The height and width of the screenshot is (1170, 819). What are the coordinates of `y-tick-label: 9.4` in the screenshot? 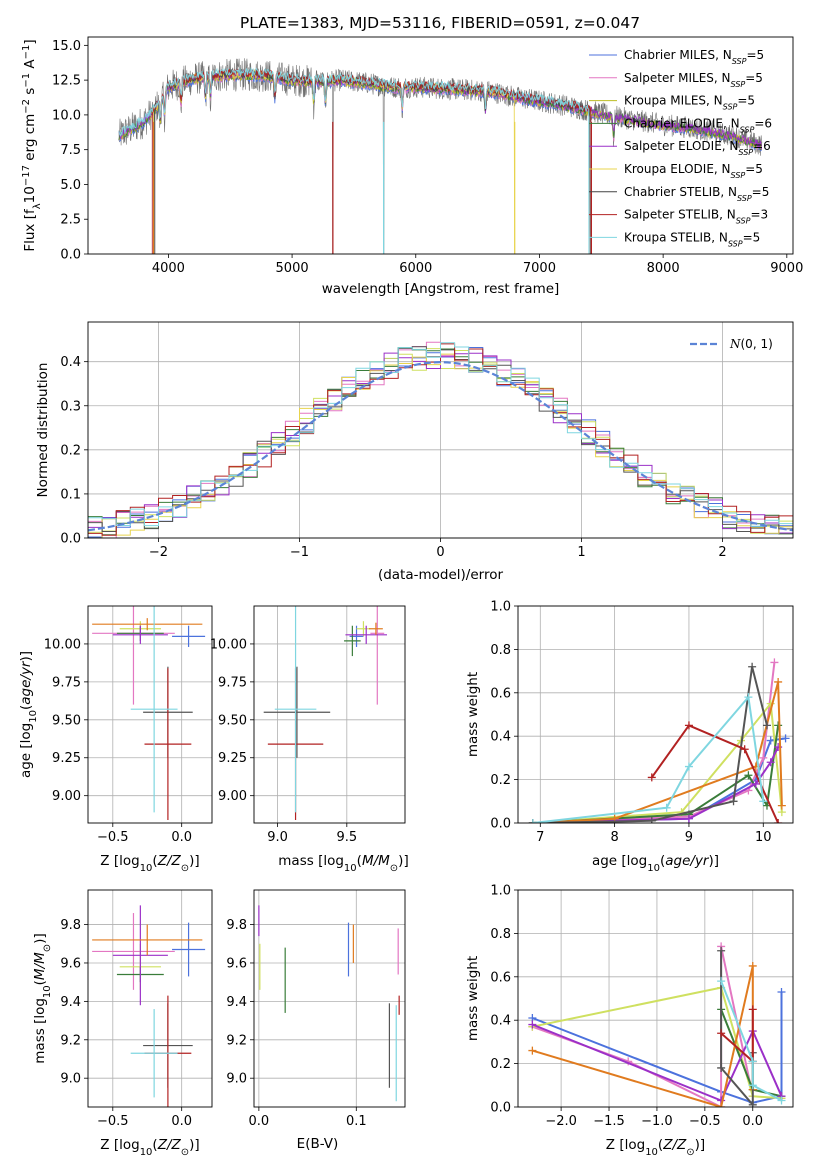 It's located at (70, 1002).